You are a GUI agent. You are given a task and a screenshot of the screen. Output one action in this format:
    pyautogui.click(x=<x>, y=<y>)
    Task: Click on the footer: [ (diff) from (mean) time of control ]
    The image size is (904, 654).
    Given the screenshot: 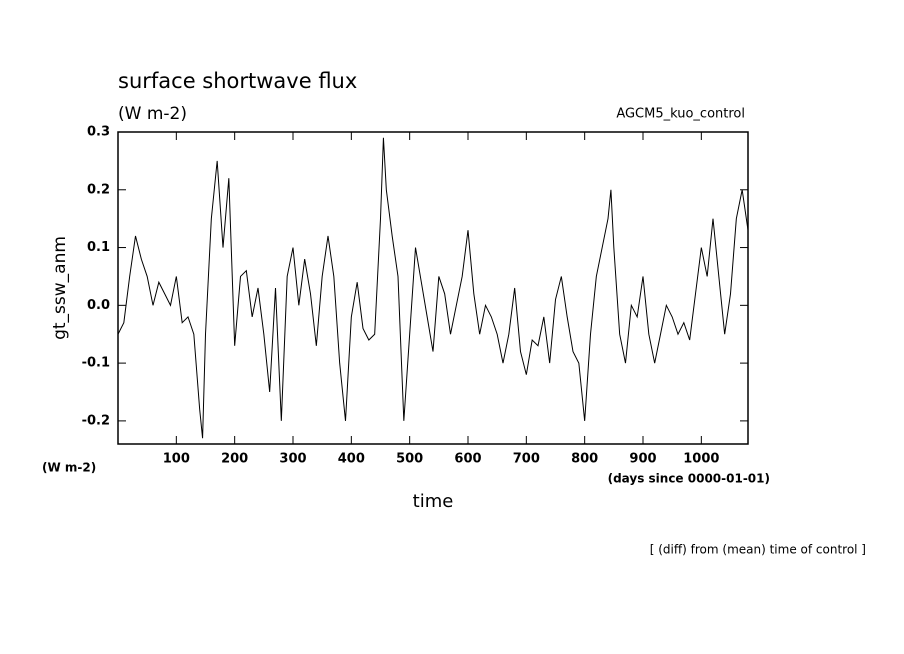 What is the action you would take?
    pyautogui.click(x=758, y=550)
    